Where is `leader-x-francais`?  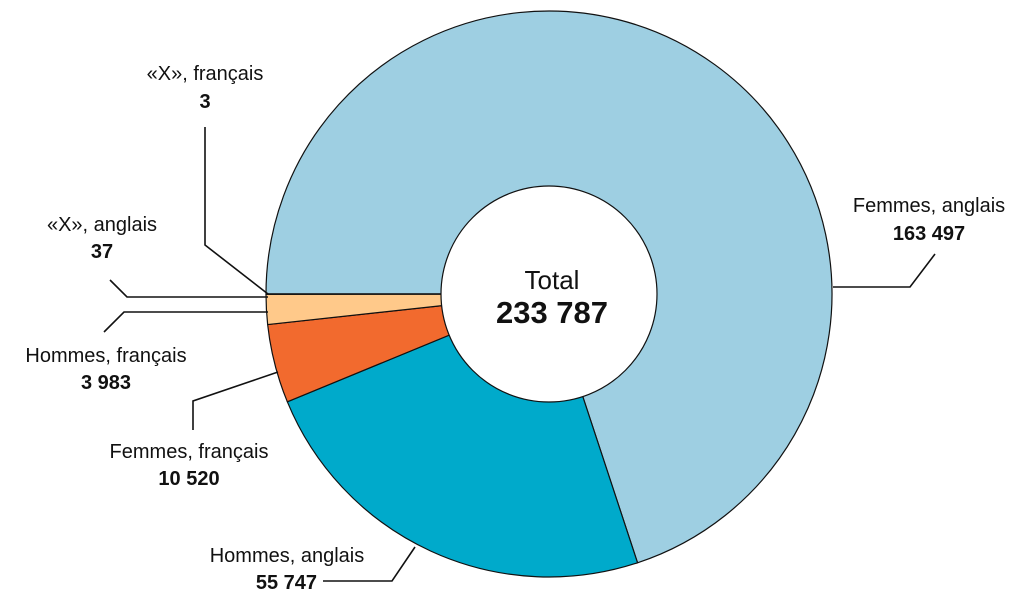 leader-x-francais is located at coordinates (236, 211).